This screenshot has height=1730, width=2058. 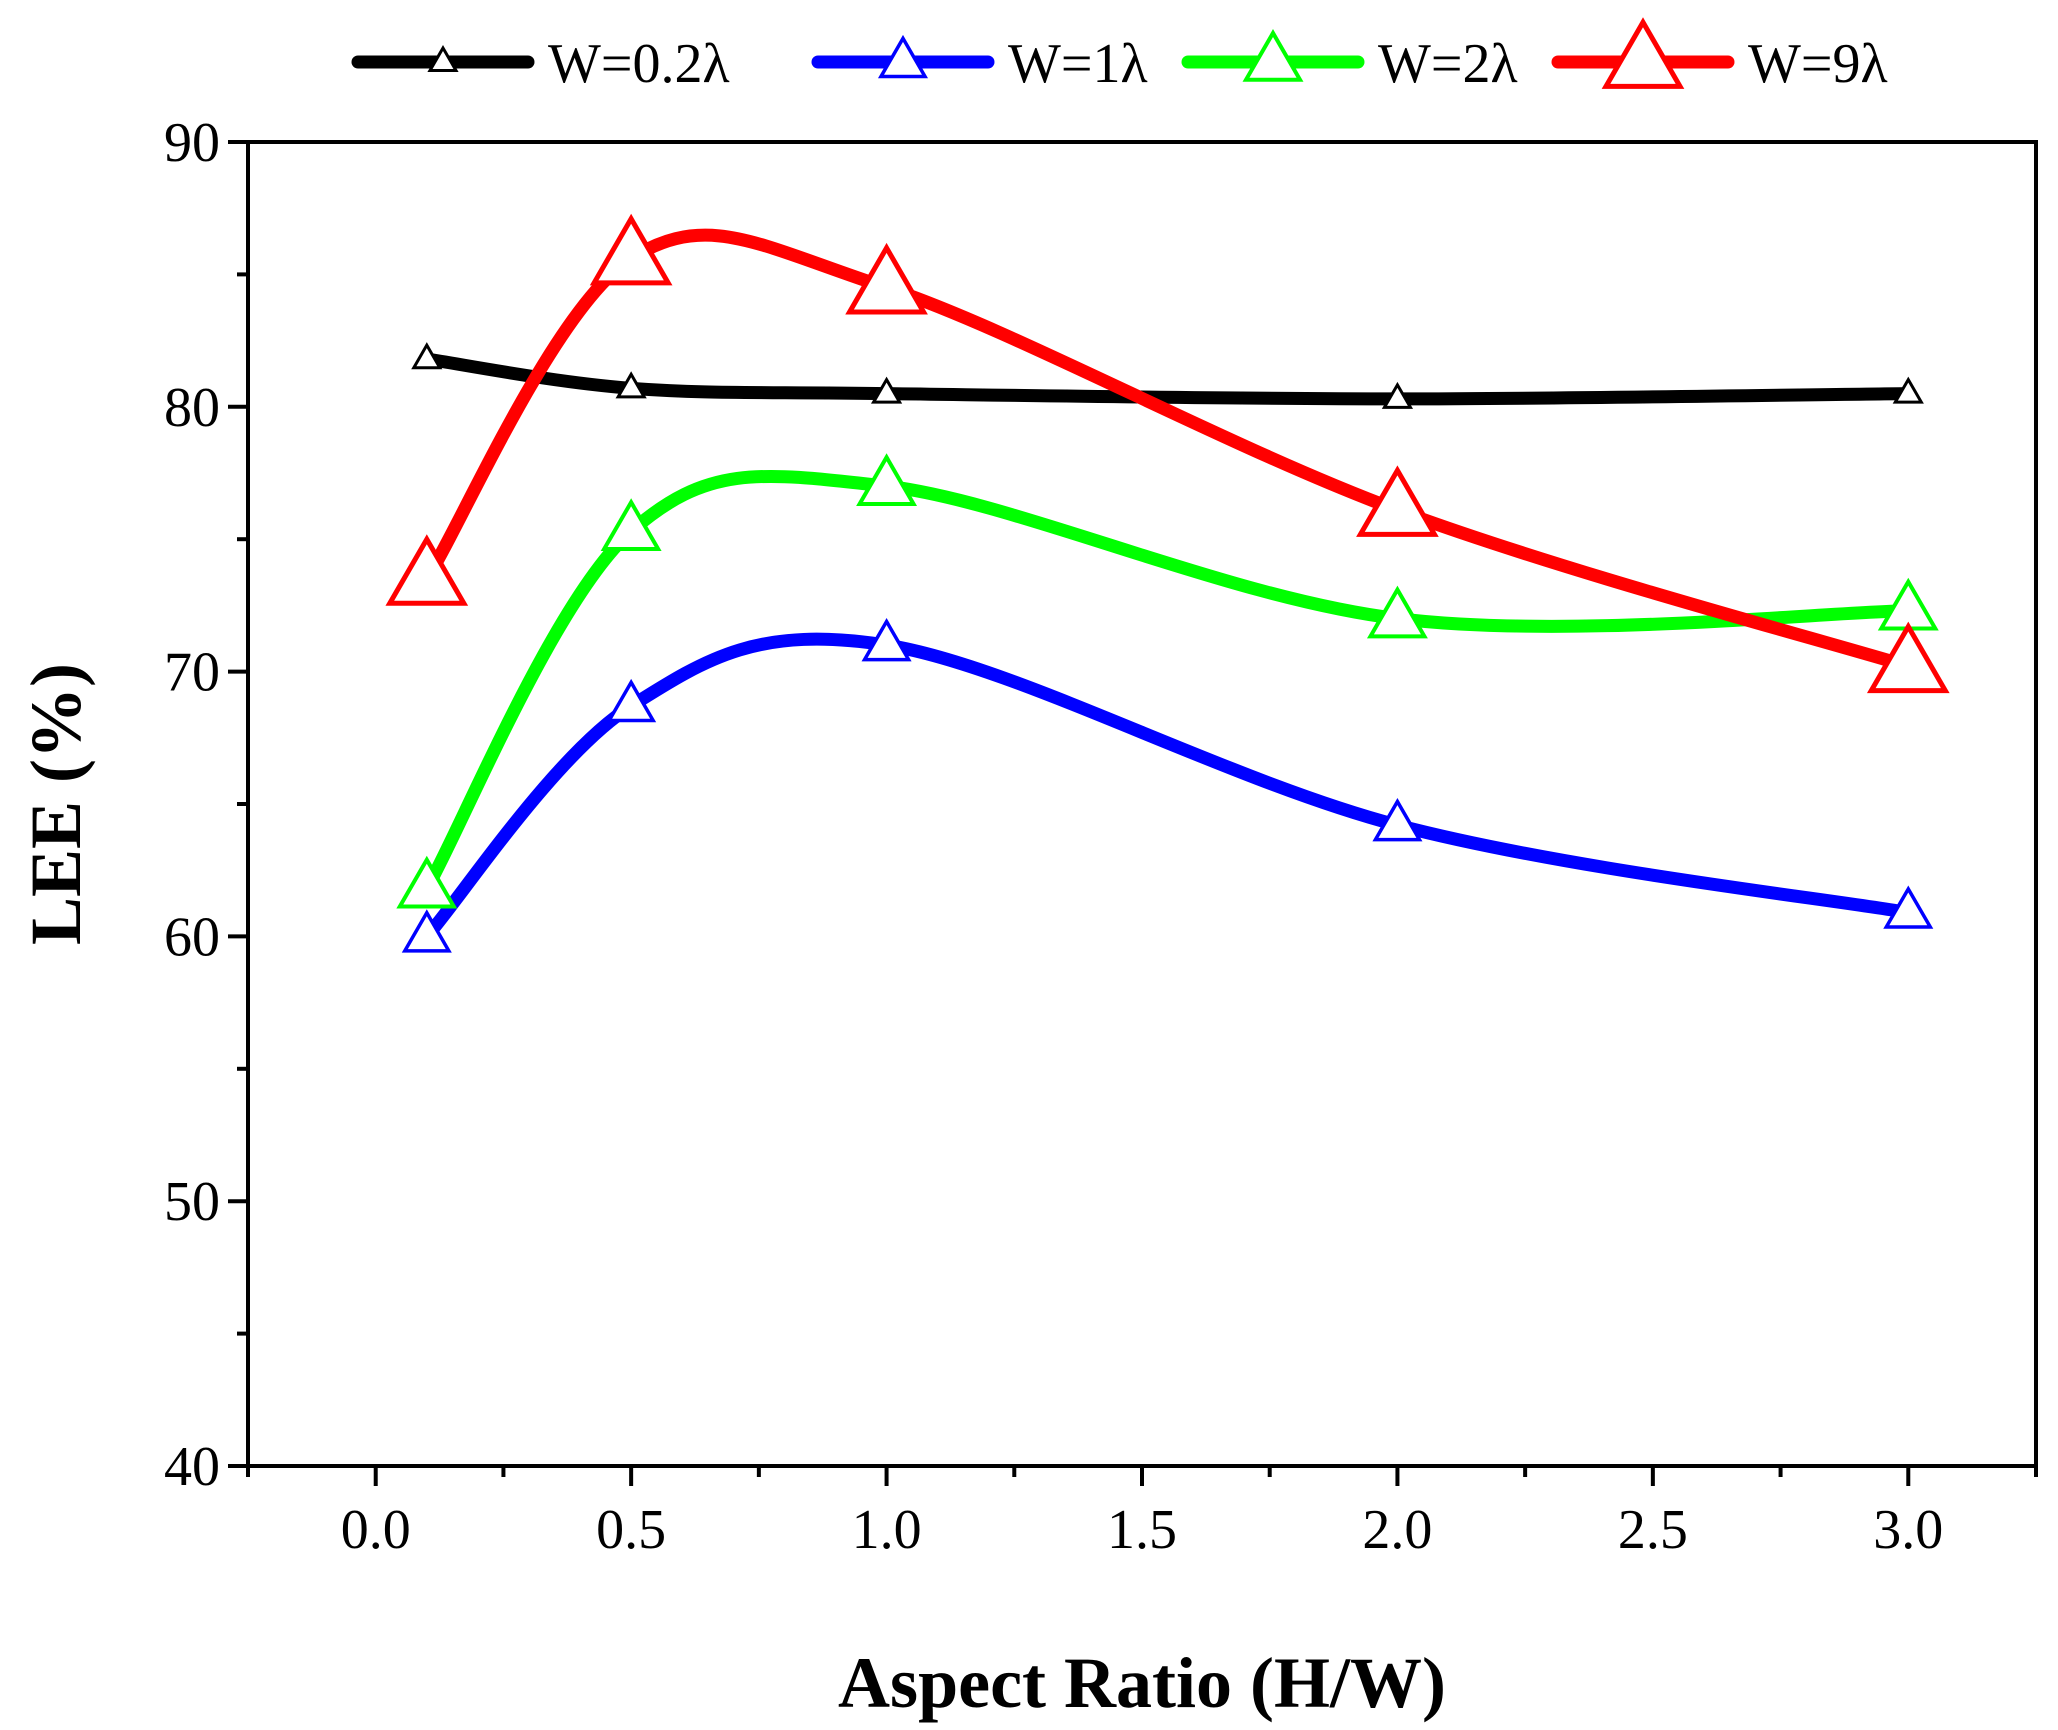 What do you see at coordinates (192, 1202) in the screenshot?
I see `y-tick-label: 50` at bounding box center [192, 1202].